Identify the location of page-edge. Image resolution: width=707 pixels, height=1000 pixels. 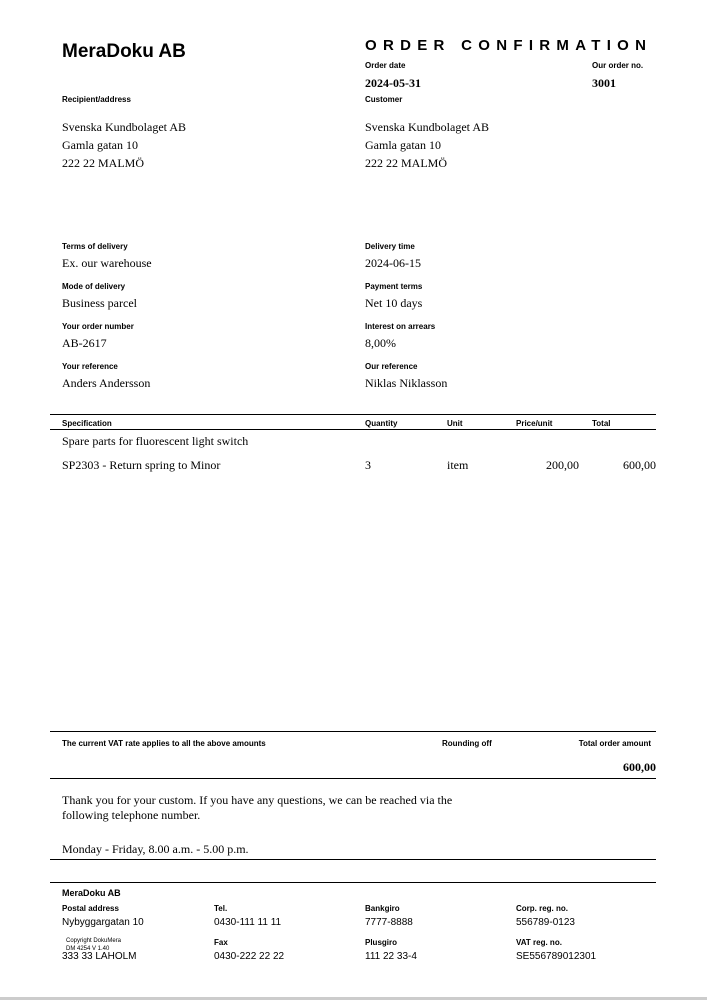
(353, 998).